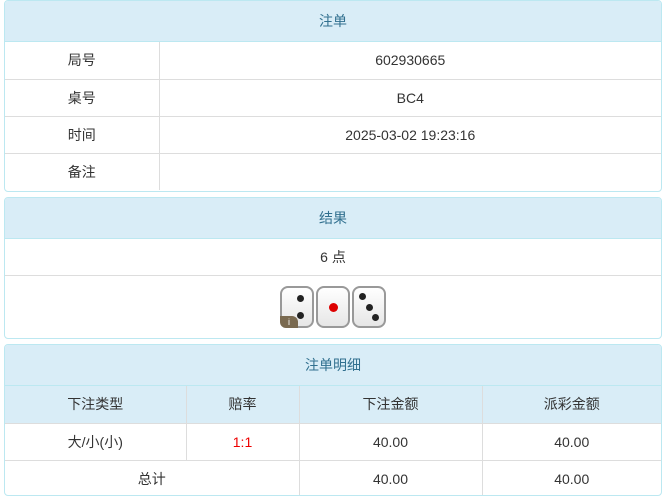 The height and width of the screenshot is (496, 664). I want to click on total-payout: 40.00, so click(571, 477).